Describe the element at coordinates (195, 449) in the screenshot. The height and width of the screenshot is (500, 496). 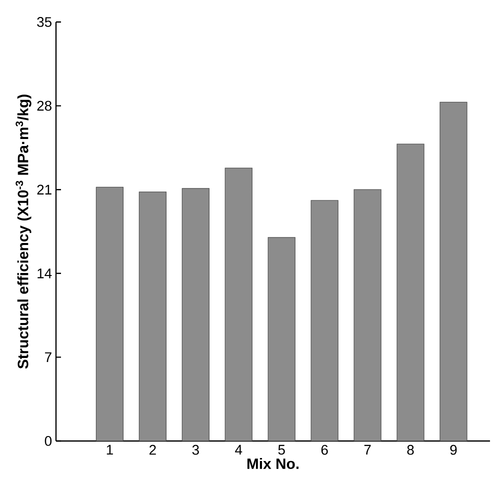
I see `x-tick-label: 3` at that location.